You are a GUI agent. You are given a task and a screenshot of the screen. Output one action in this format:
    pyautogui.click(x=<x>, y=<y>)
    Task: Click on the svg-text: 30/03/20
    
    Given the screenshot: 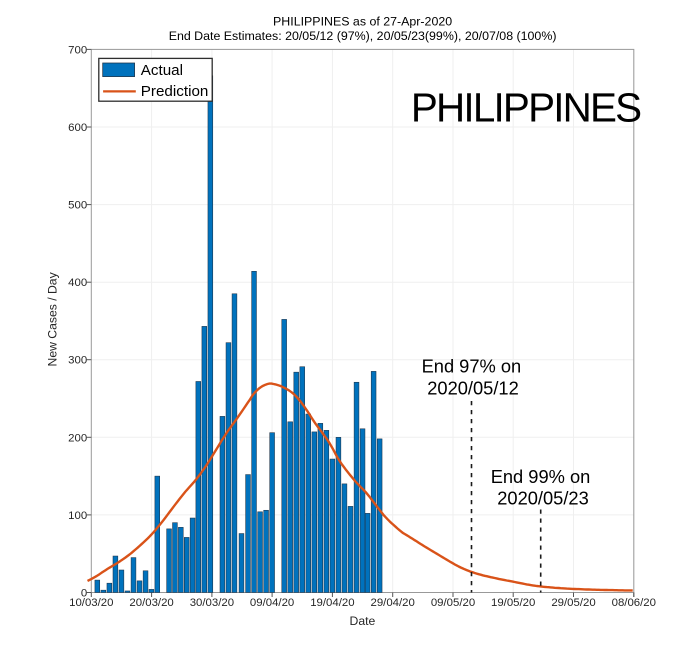 What is the action you would take?
    pyautogui.click(x=212, y=603)
    